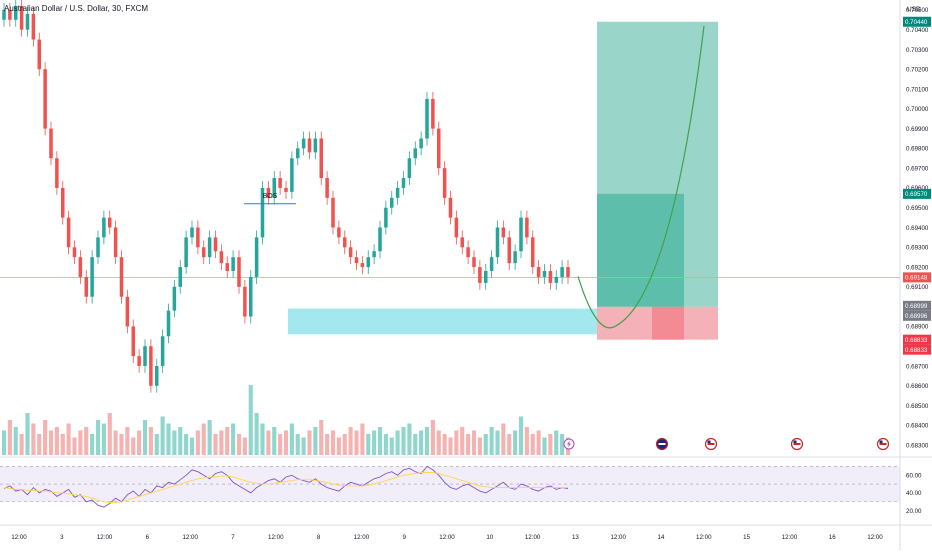 This screenshot has width=932, height=555. I want to click on price-tick-label: 0.68400, so click(917, 426).